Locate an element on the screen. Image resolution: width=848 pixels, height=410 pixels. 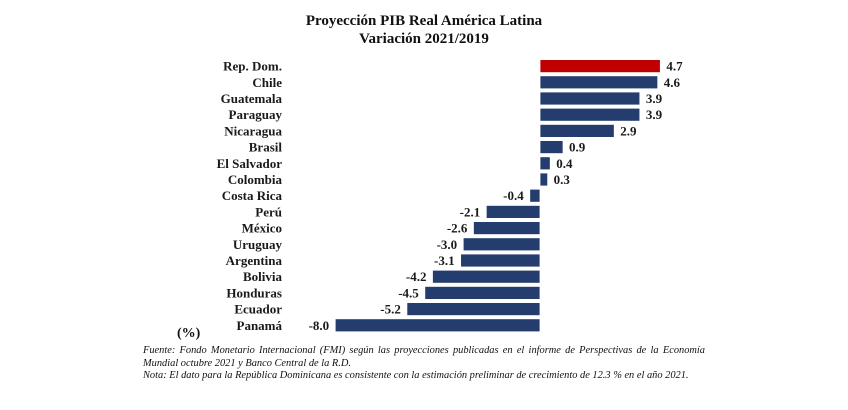
value-label: 2.9 is located at coordinates (628, 130).